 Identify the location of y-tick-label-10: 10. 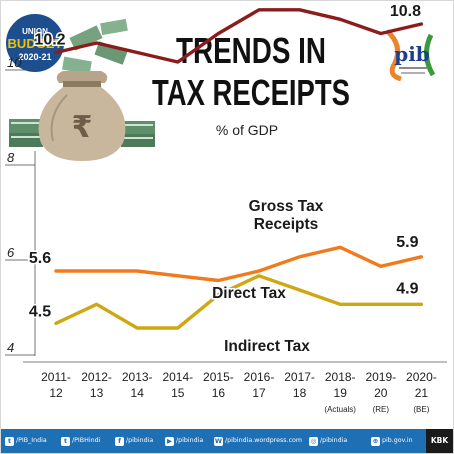
(14, 62).